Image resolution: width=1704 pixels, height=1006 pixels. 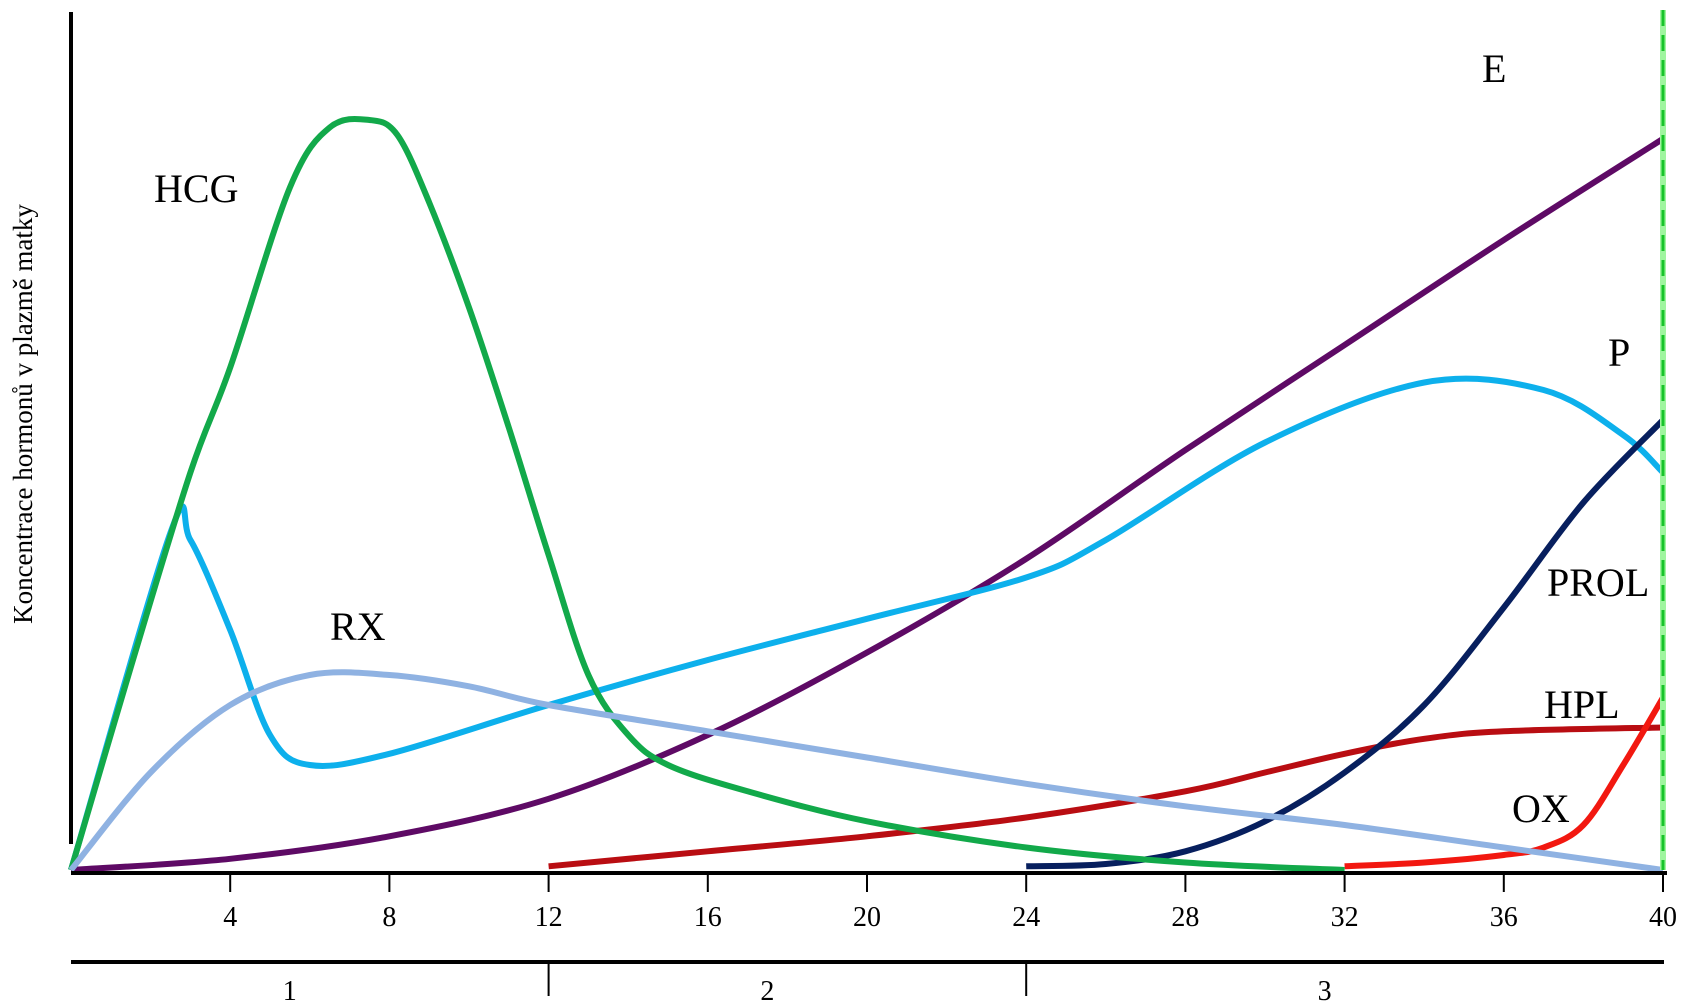 I want to click on x-tick-label: 20, so click(x=867, y=917).